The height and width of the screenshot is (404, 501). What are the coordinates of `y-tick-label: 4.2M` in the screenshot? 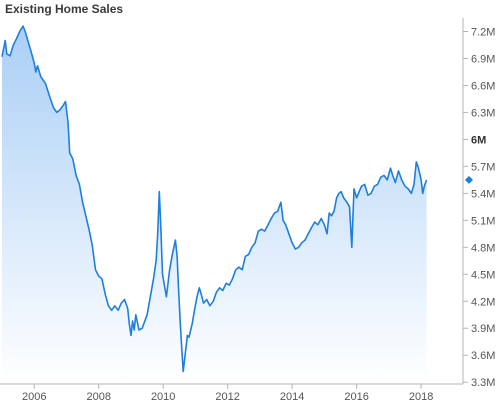 It's located at (483, 302).